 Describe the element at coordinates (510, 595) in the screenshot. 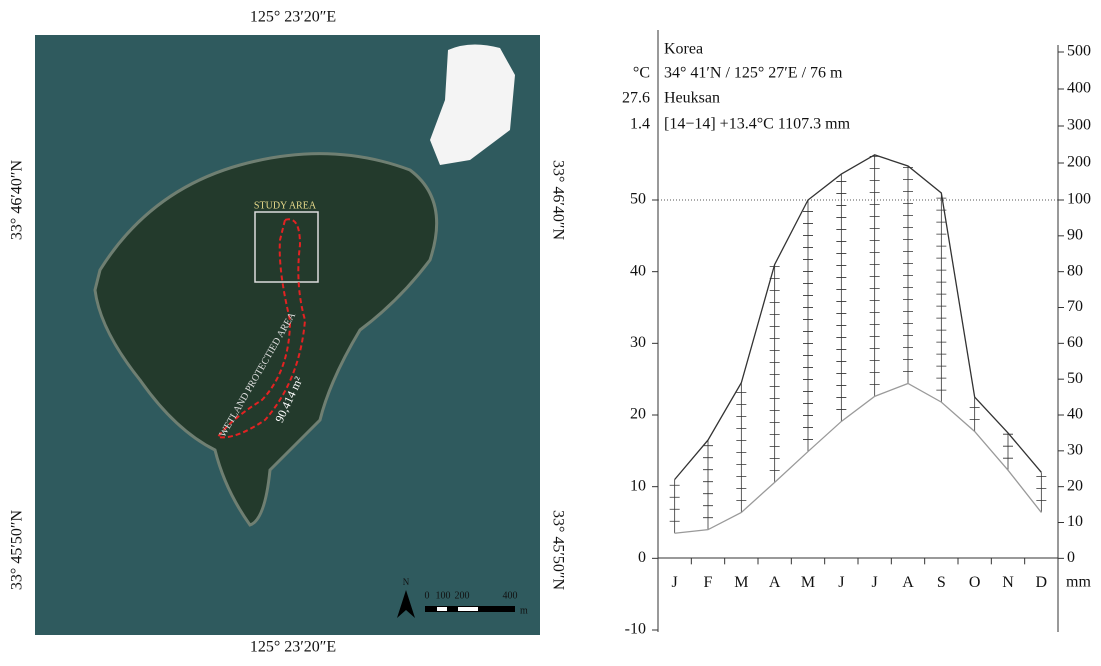

I see `scale-label: 400` at that location.